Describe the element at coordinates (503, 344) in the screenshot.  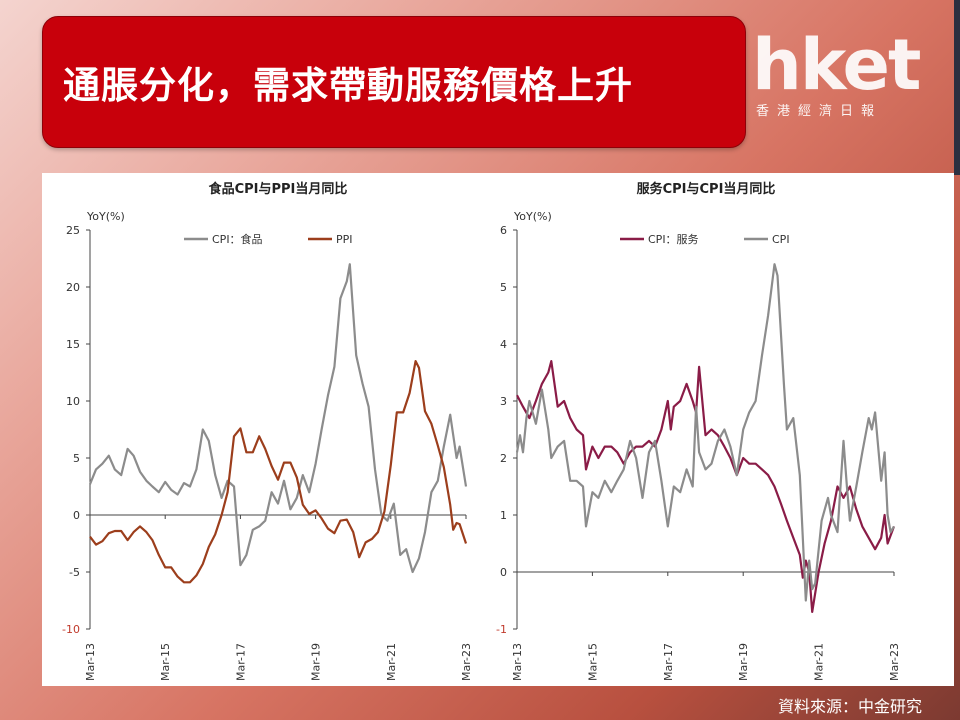
I see `y-tick-label: 4` at that location.